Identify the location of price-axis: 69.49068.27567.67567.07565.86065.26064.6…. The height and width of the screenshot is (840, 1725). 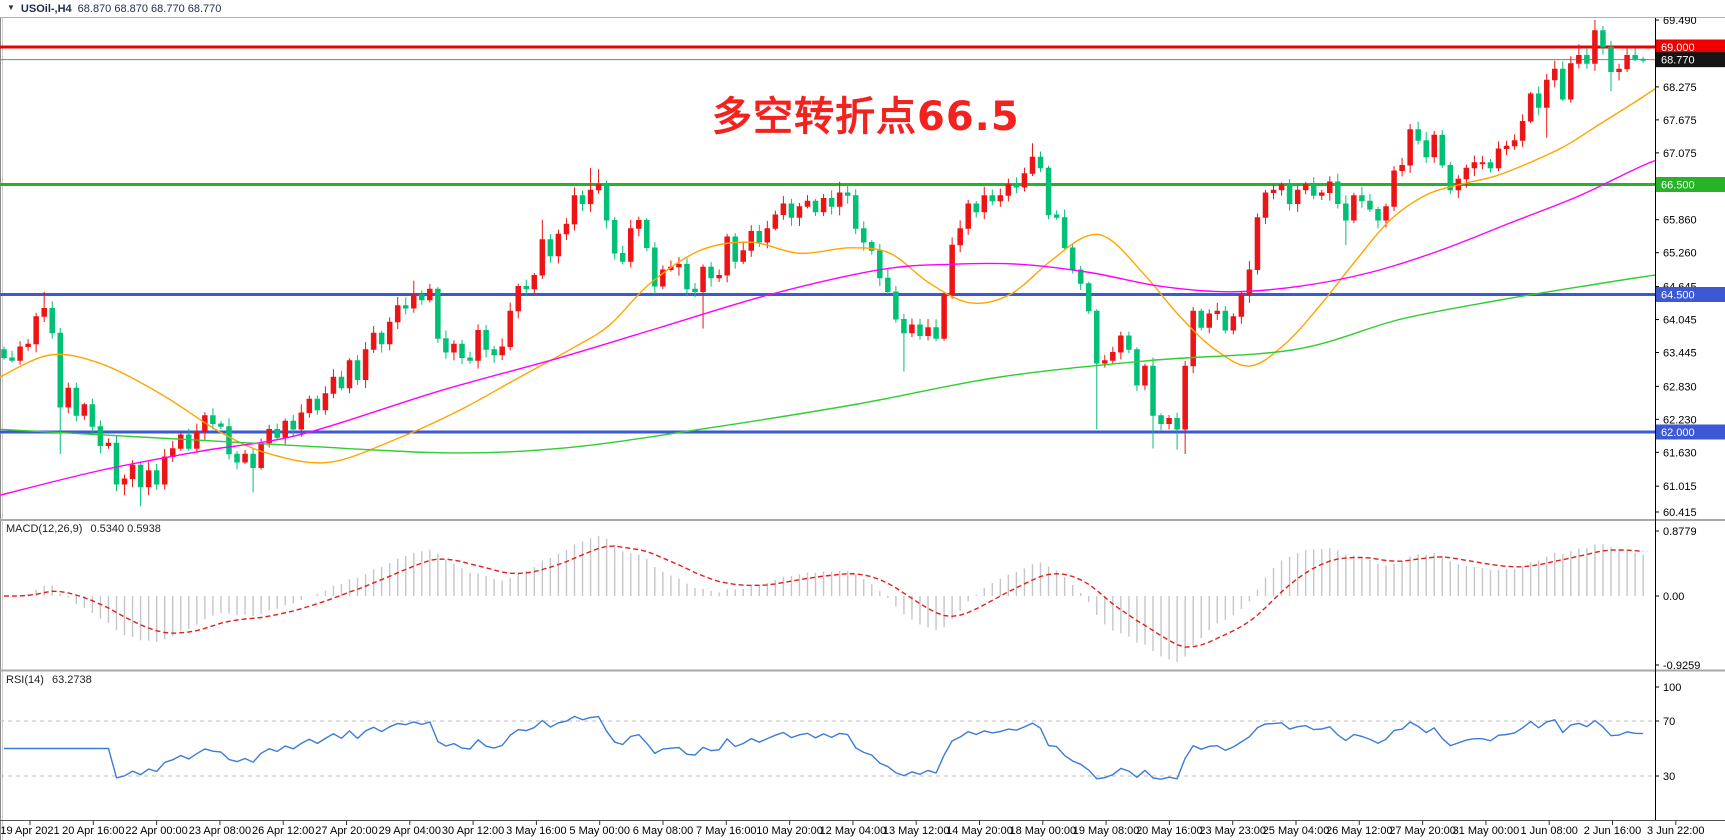
(1690, 399).